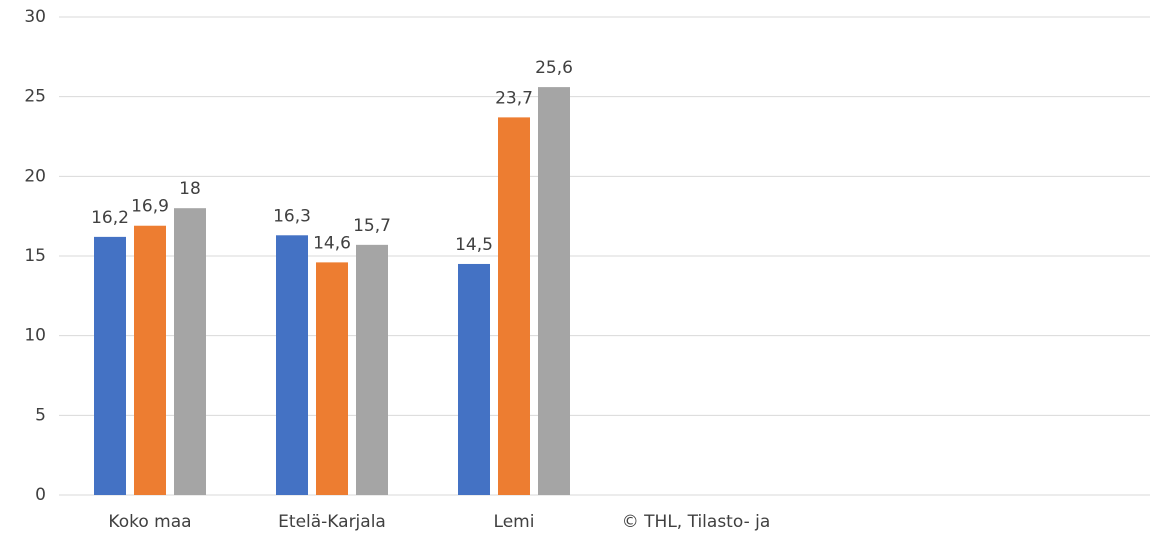  Describe the element at coordinates (35, 256) in the screenshot. I see `y-tick-label: 15` at that location.